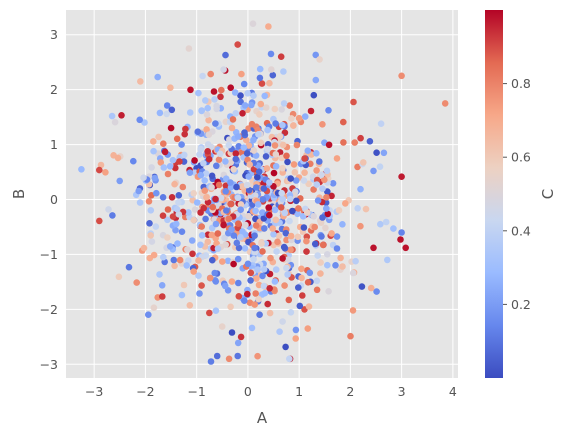 The height and width of the screenshot is (436, 569). Describe the element at coordinates (453, 391) in the screenshot. I see `x-tick-label: 4` at that location.